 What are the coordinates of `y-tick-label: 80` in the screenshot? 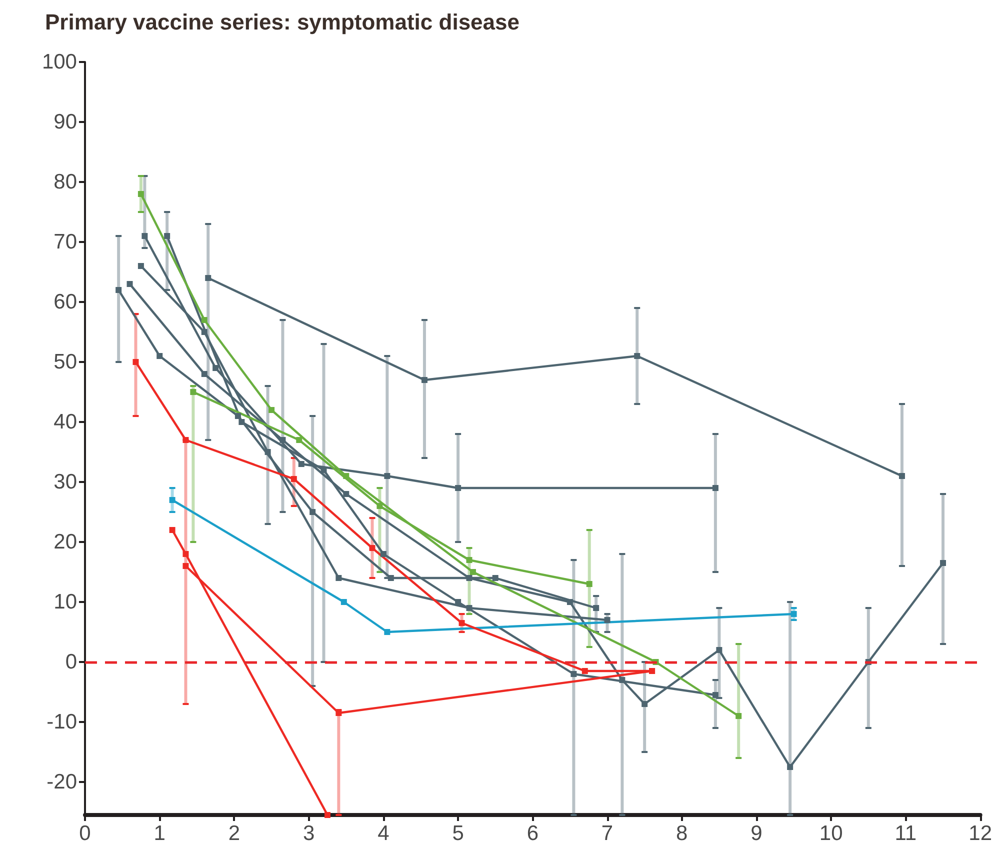 It's located at (65, 182).